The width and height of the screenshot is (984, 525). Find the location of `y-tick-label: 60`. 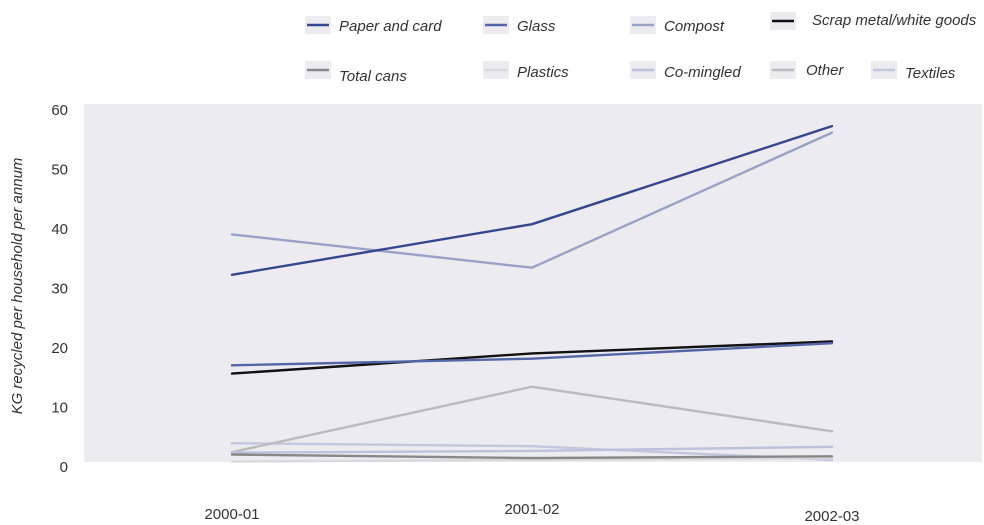

y-tick-label: 60 is located at coordinates (59, 110).